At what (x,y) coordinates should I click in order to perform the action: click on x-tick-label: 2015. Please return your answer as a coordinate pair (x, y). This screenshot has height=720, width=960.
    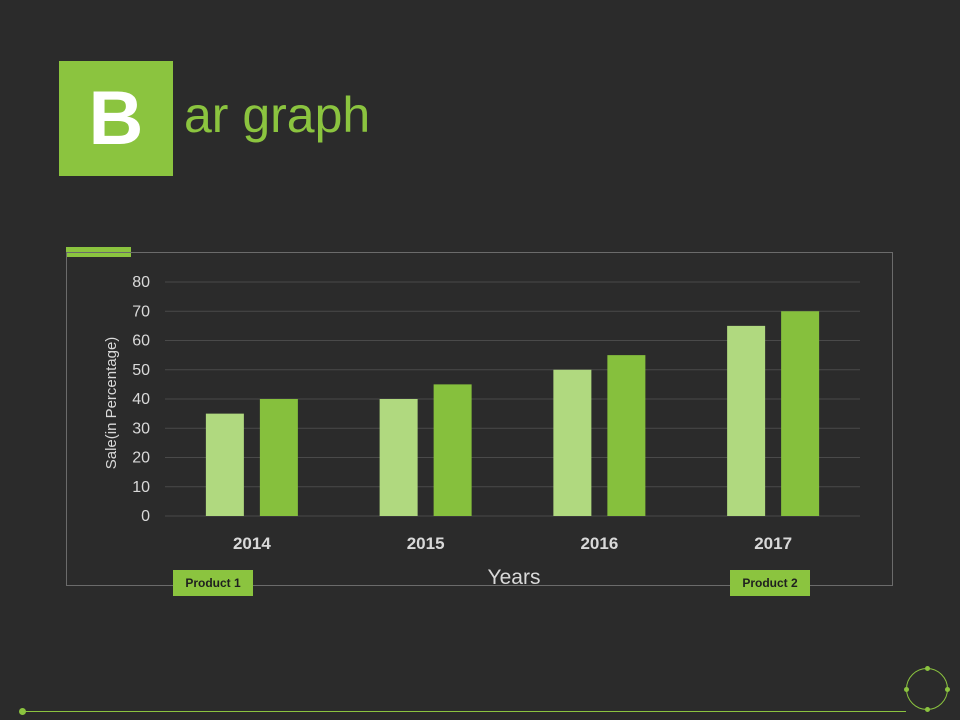
    Looking at the image, I should click on (426, 543).